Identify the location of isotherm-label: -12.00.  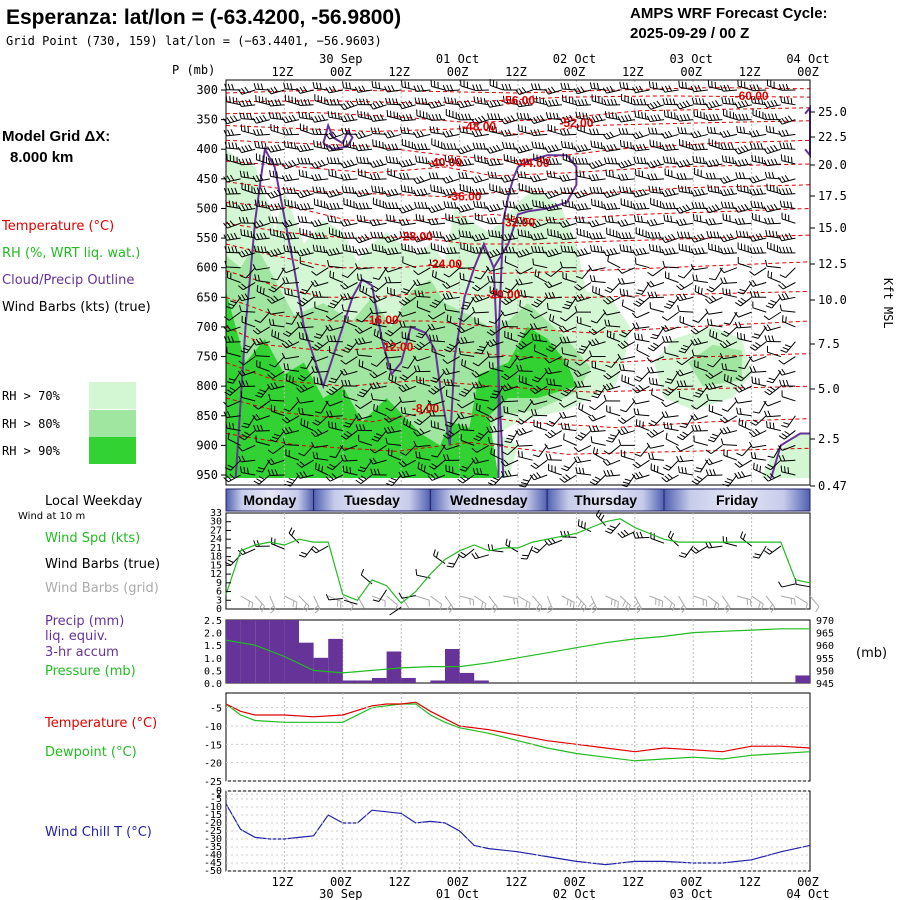
(396, 347).